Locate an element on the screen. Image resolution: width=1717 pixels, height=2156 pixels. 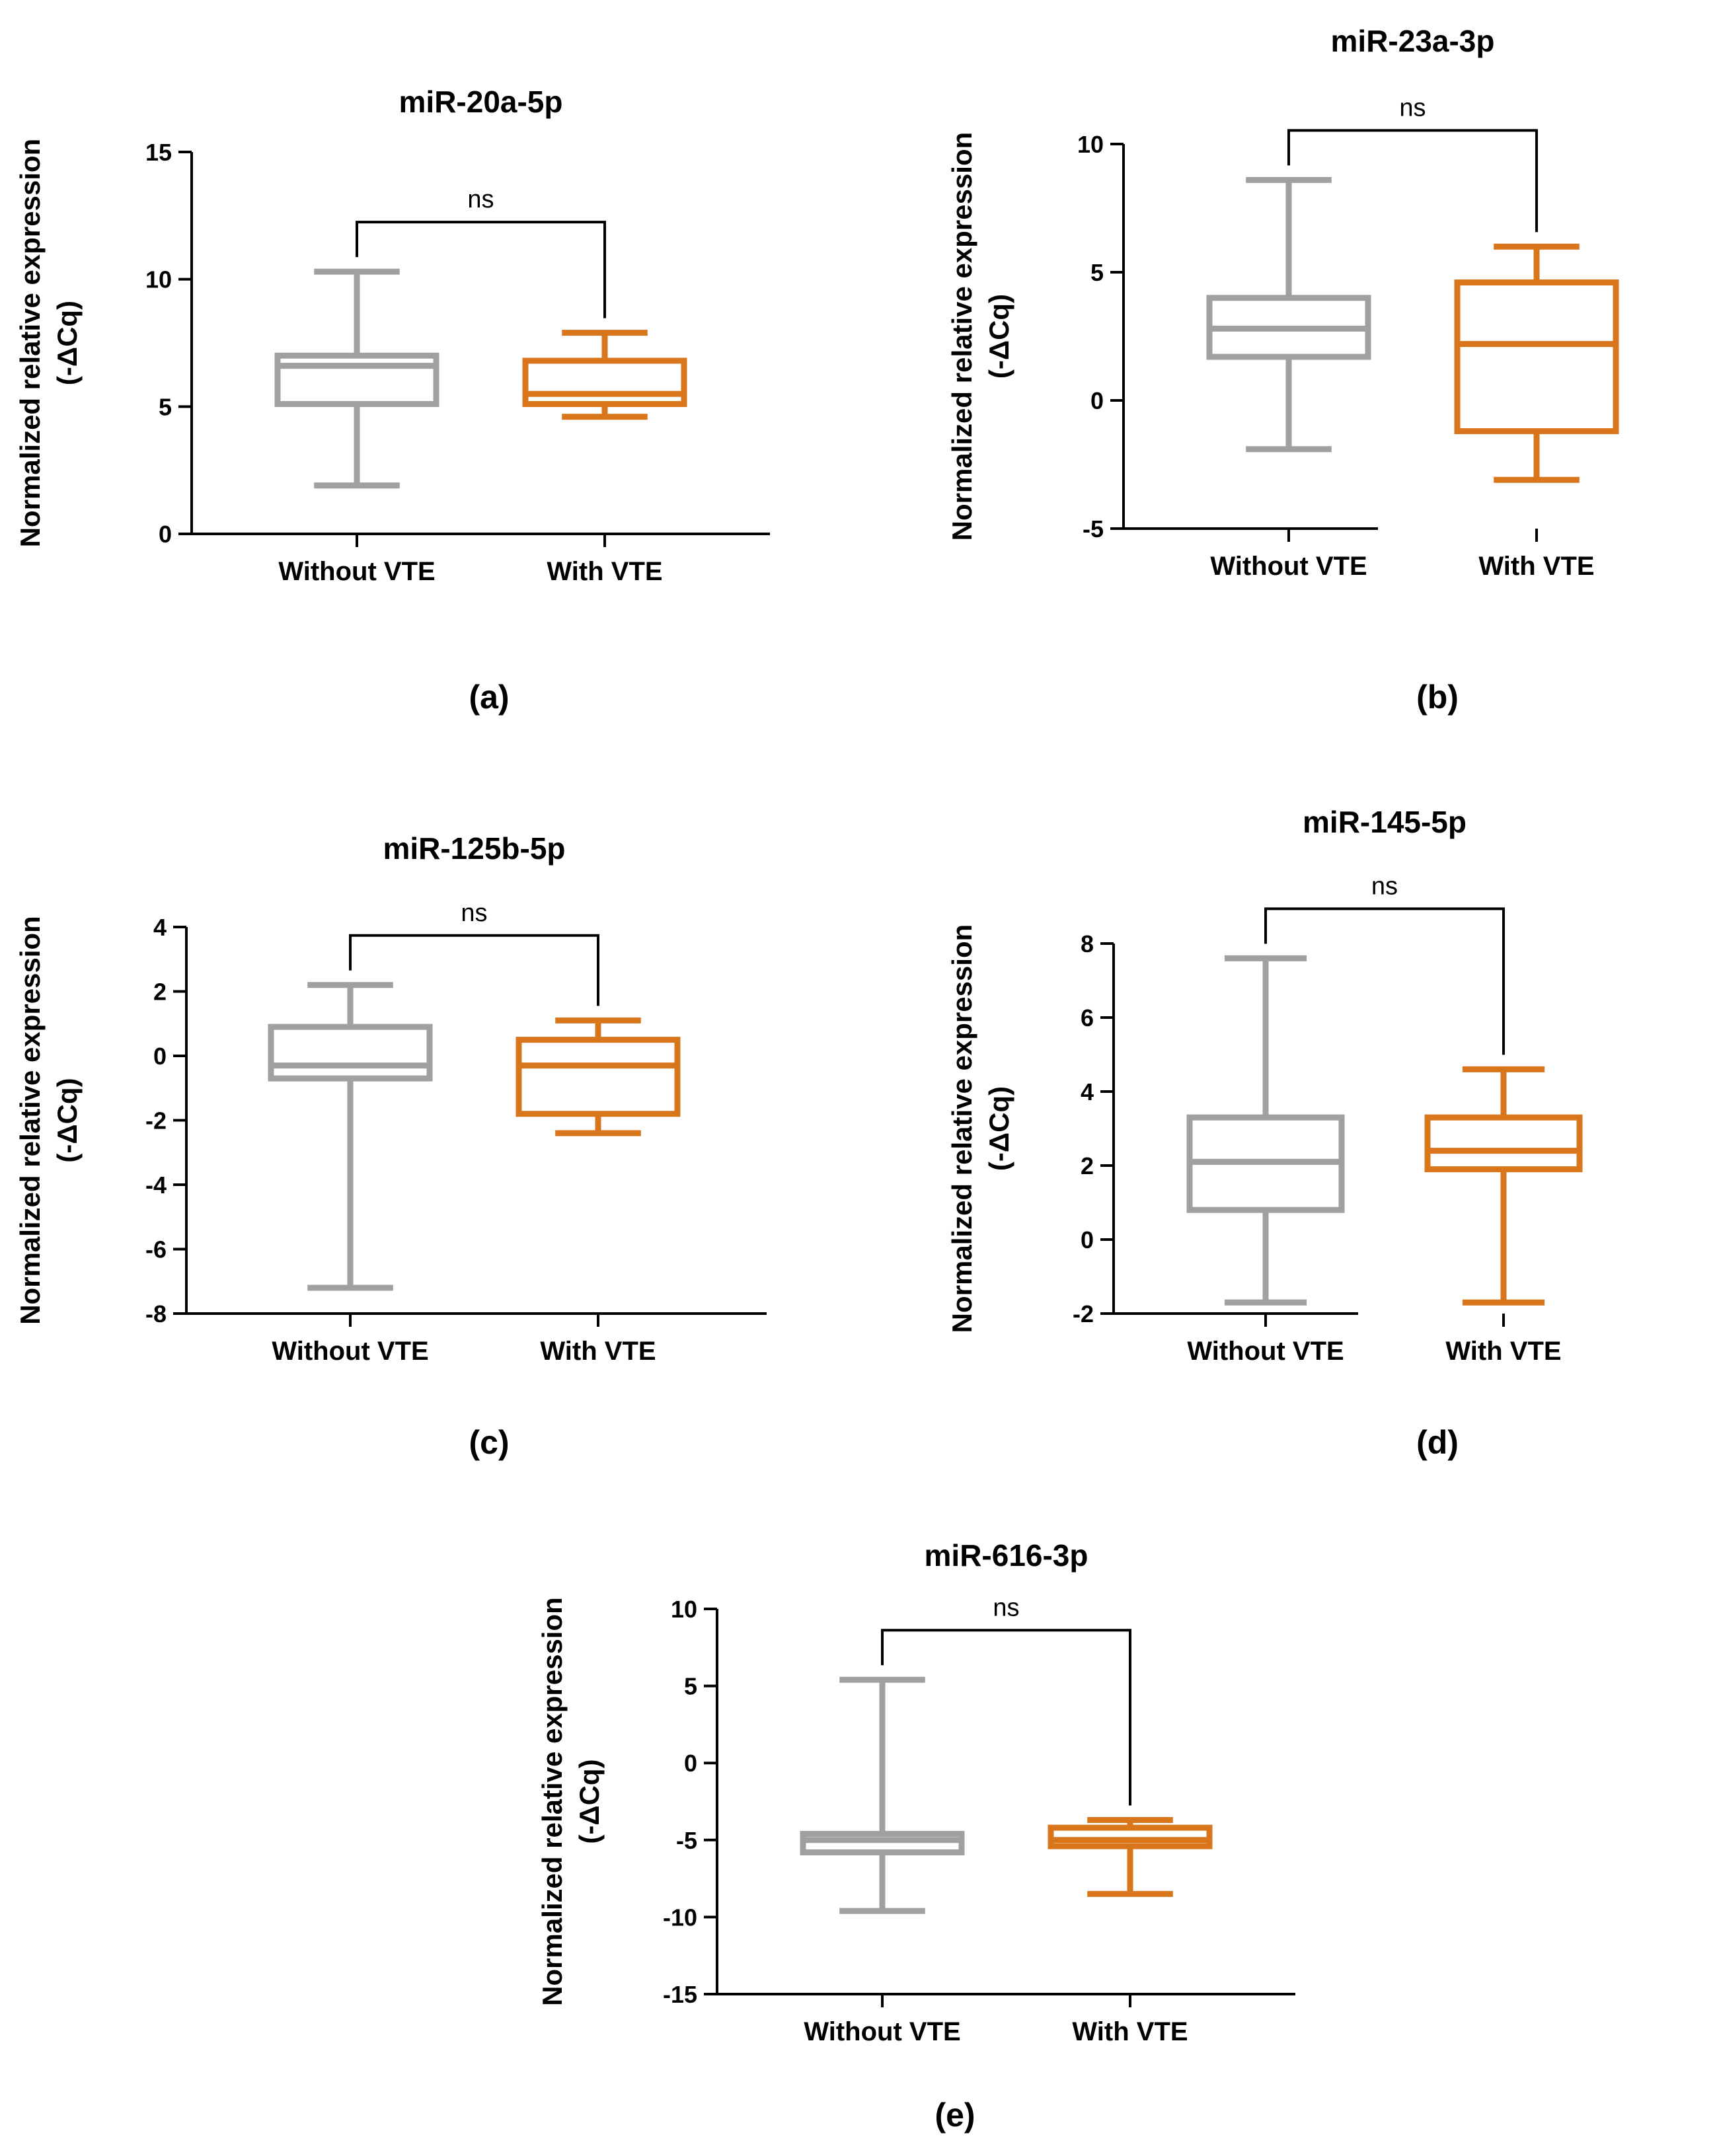
panel-label: (c) is located at coordinates (489, 1442).